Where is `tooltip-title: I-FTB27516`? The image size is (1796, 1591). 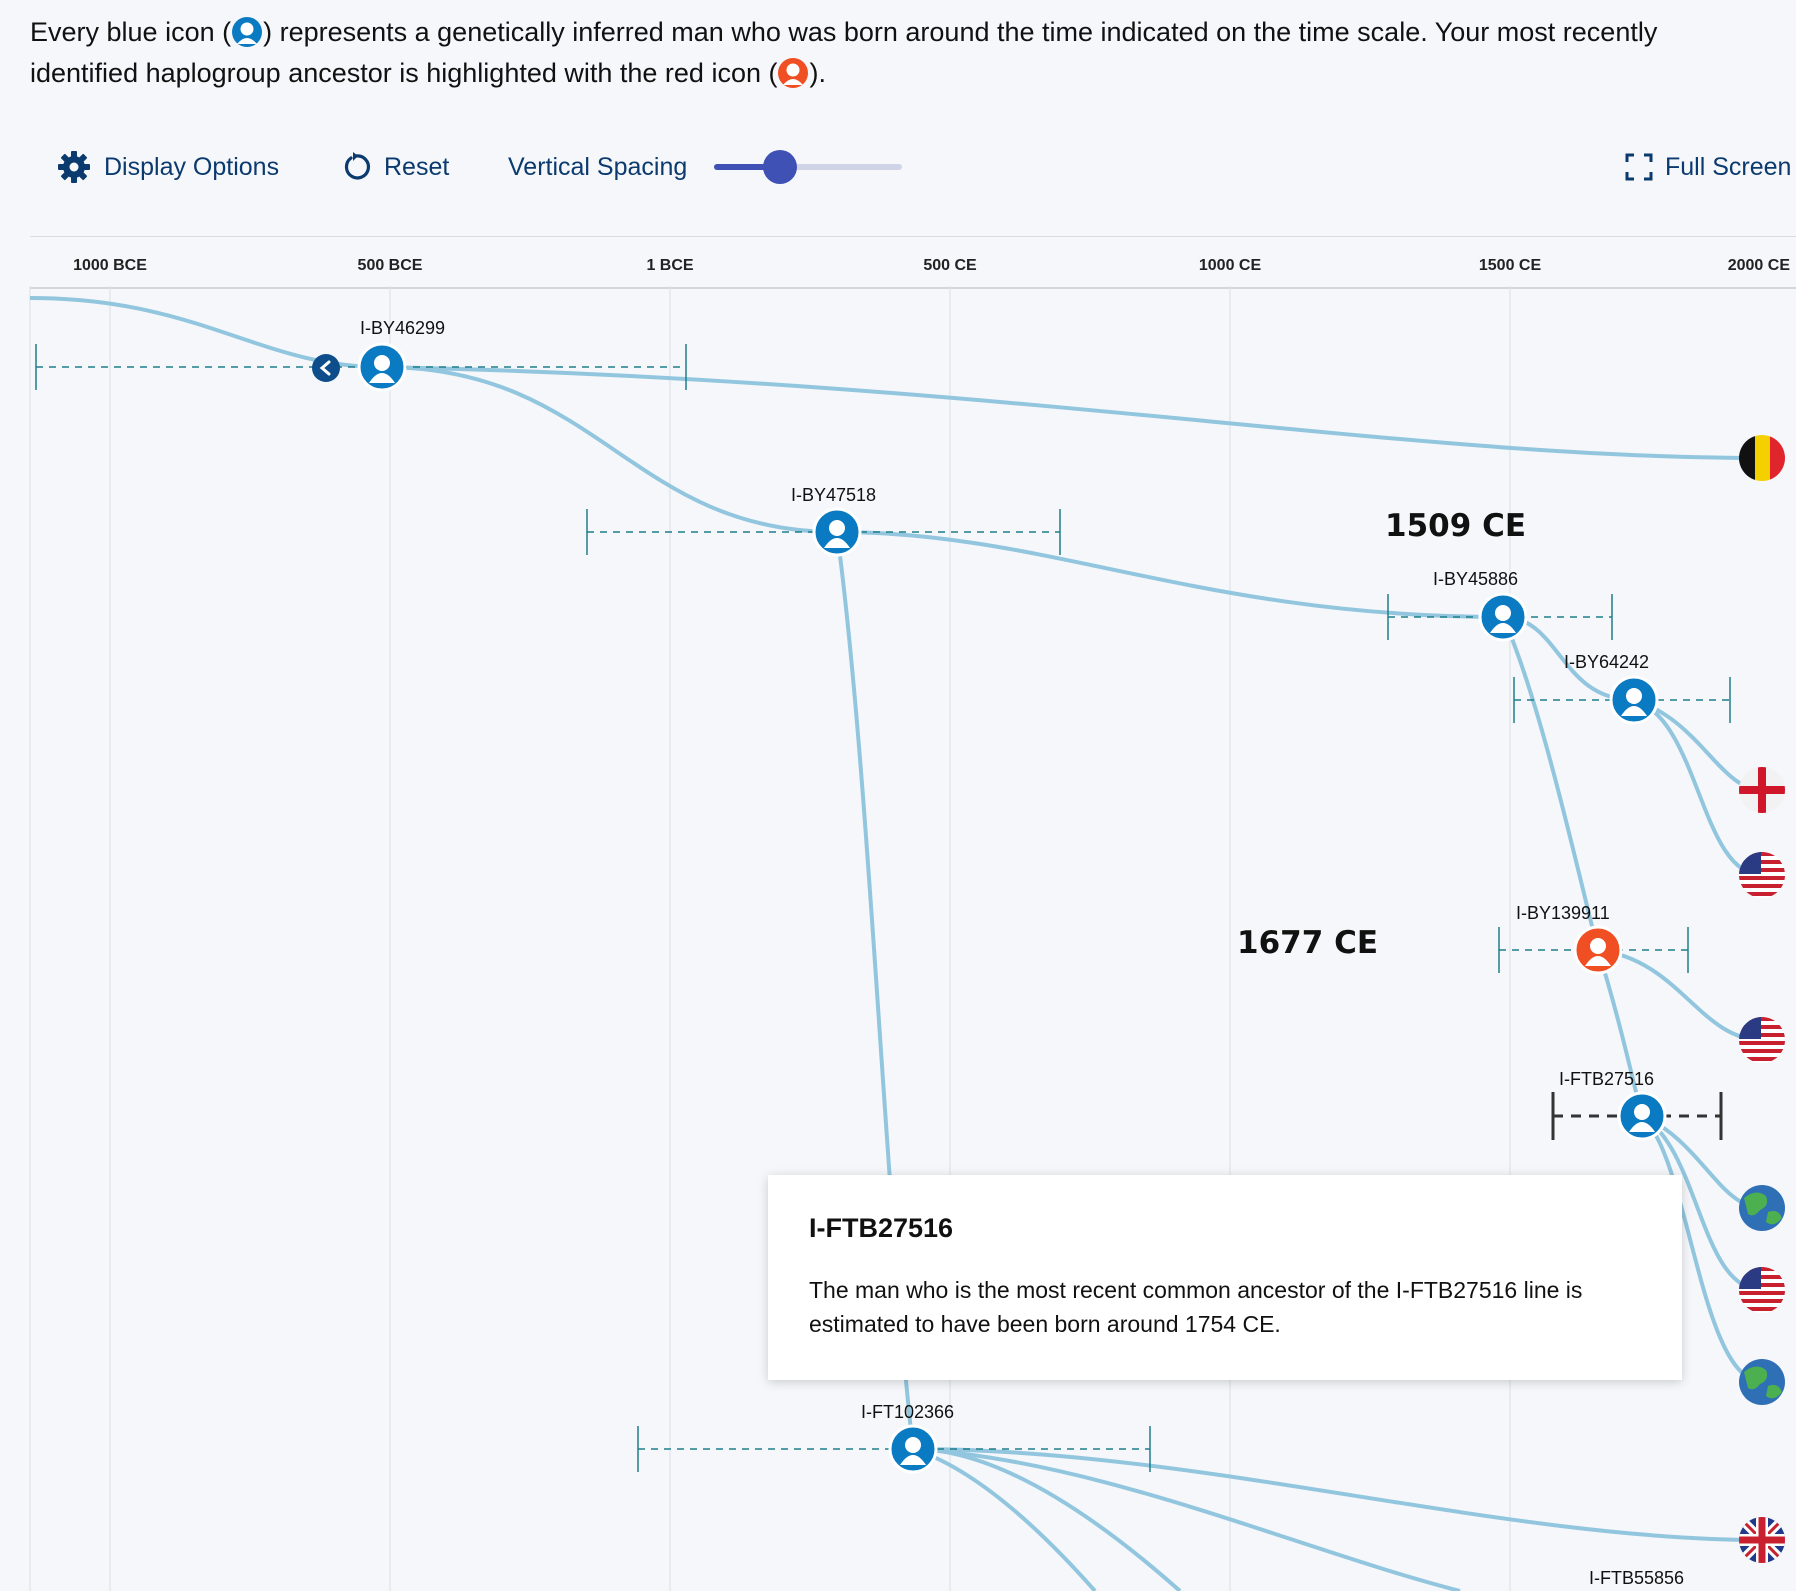 tooltip-title: I-FTB27516 is located at coordinates (881, 1228).